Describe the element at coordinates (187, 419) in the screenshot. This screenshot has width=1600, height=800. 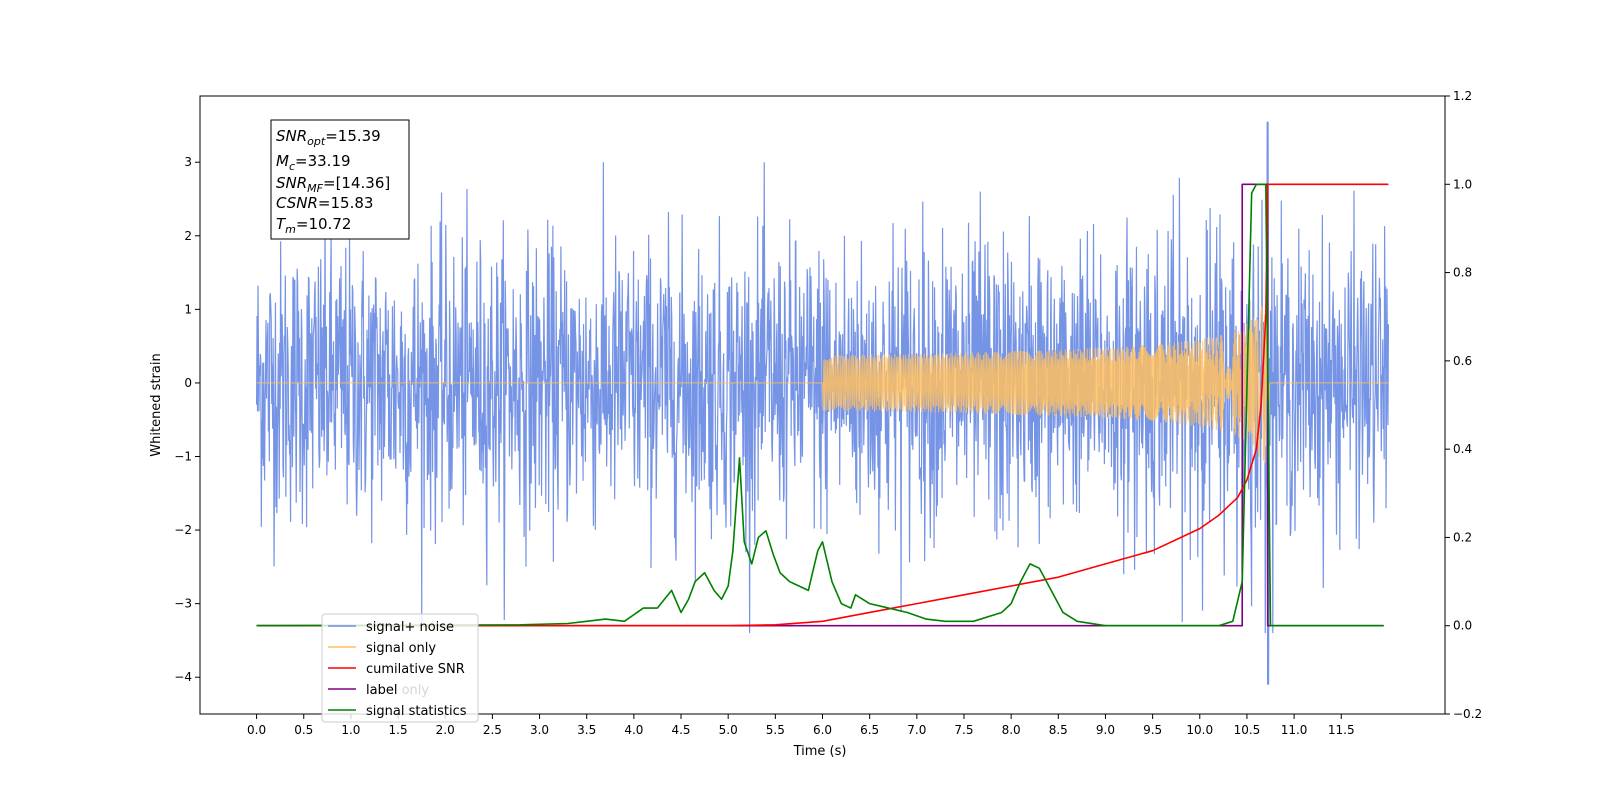
I see `y-axis-left: 3 2 1 0 −1 −2 −3 −4` at that location.